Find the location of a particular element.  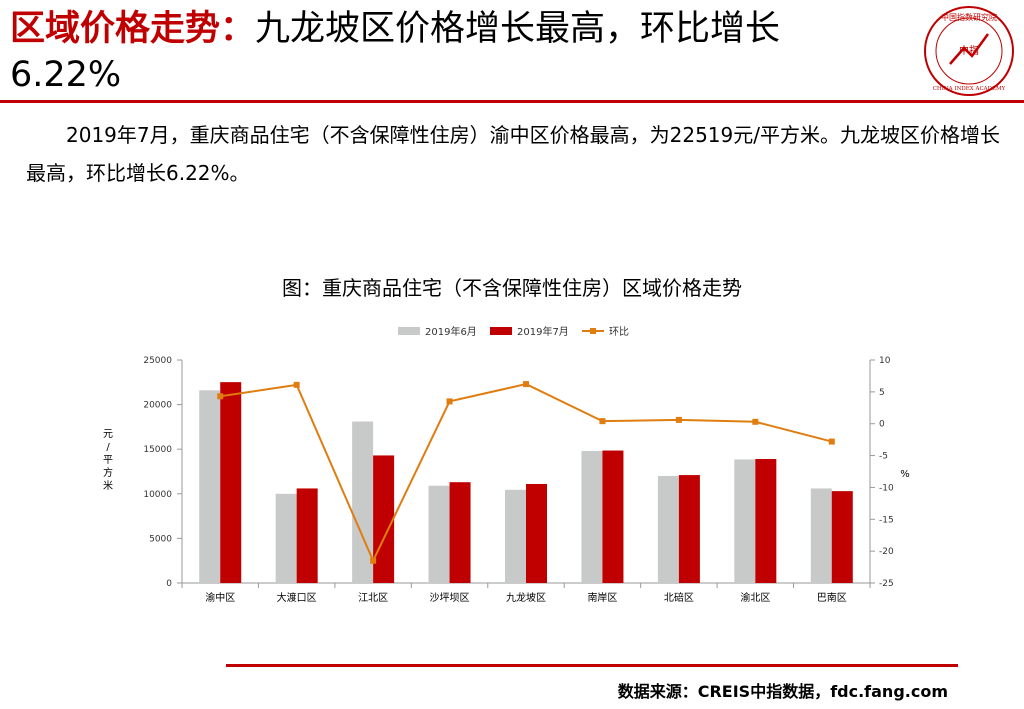

y-left-tick-label: 0 is located at coordinates (169, 584).